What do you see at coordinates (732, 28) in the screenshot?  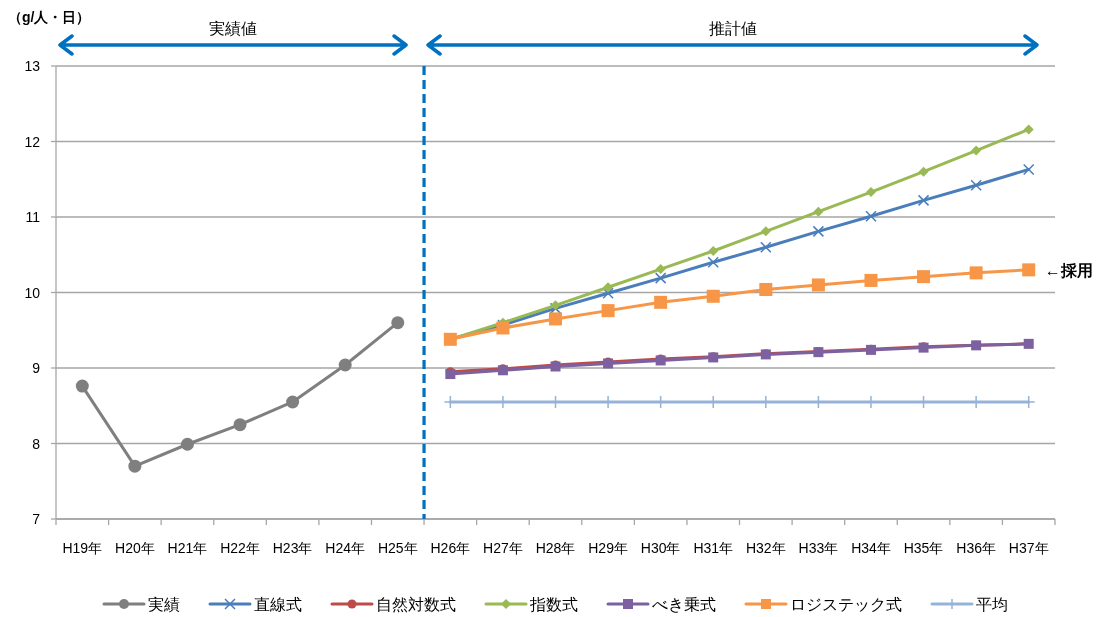 I see `annotation: 推計値` at bounding box center [732, 28].